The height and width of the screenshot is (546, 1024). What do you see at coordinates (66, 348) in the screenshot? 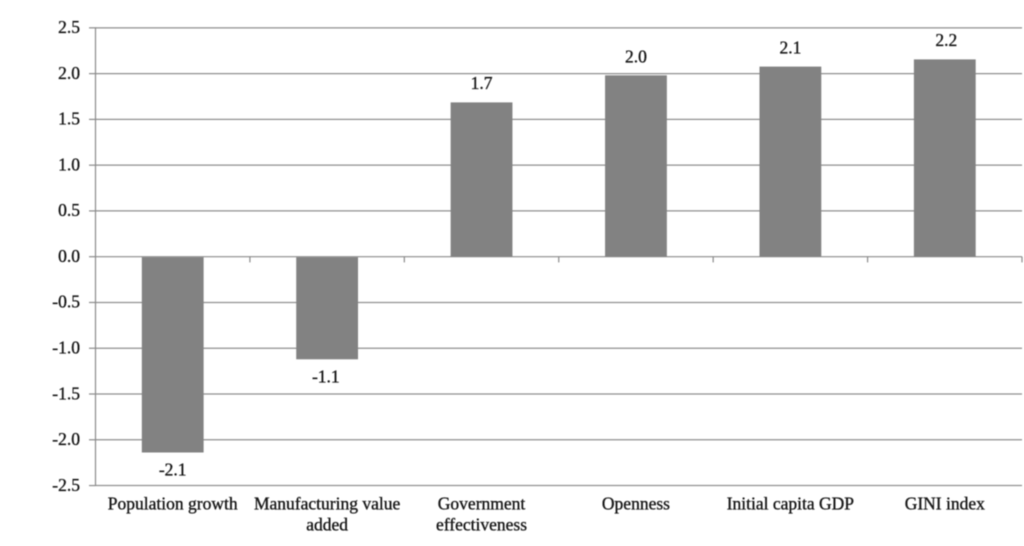
I see `svg-text: -1.0` at bounding box center [66, 348].